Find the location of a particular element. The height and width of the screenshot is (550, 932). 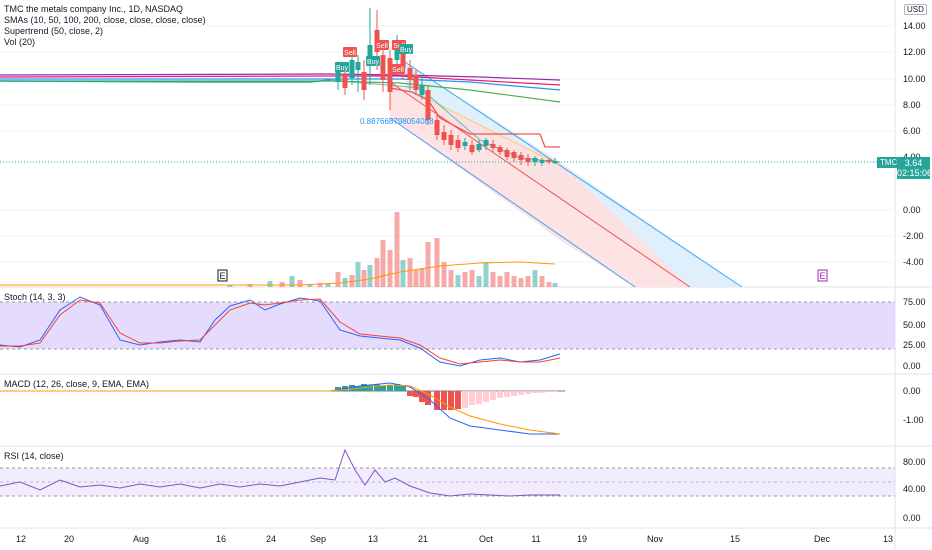

time-axis-tick: Oct is located at coordinates (486, 539).